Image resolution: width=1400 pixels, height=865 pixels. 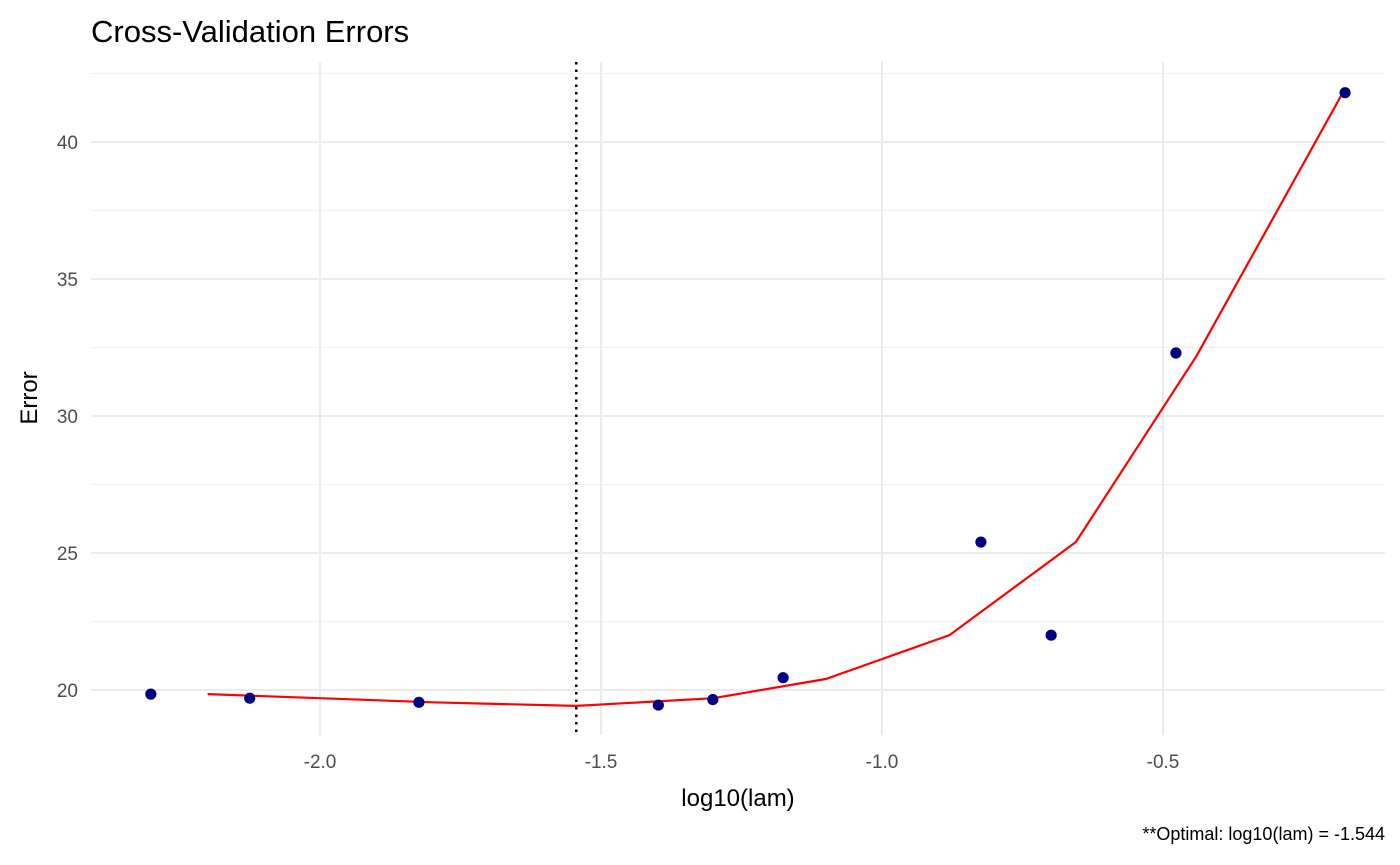 I want to click on y-tick-label: 25, so click(x=67, y=554).